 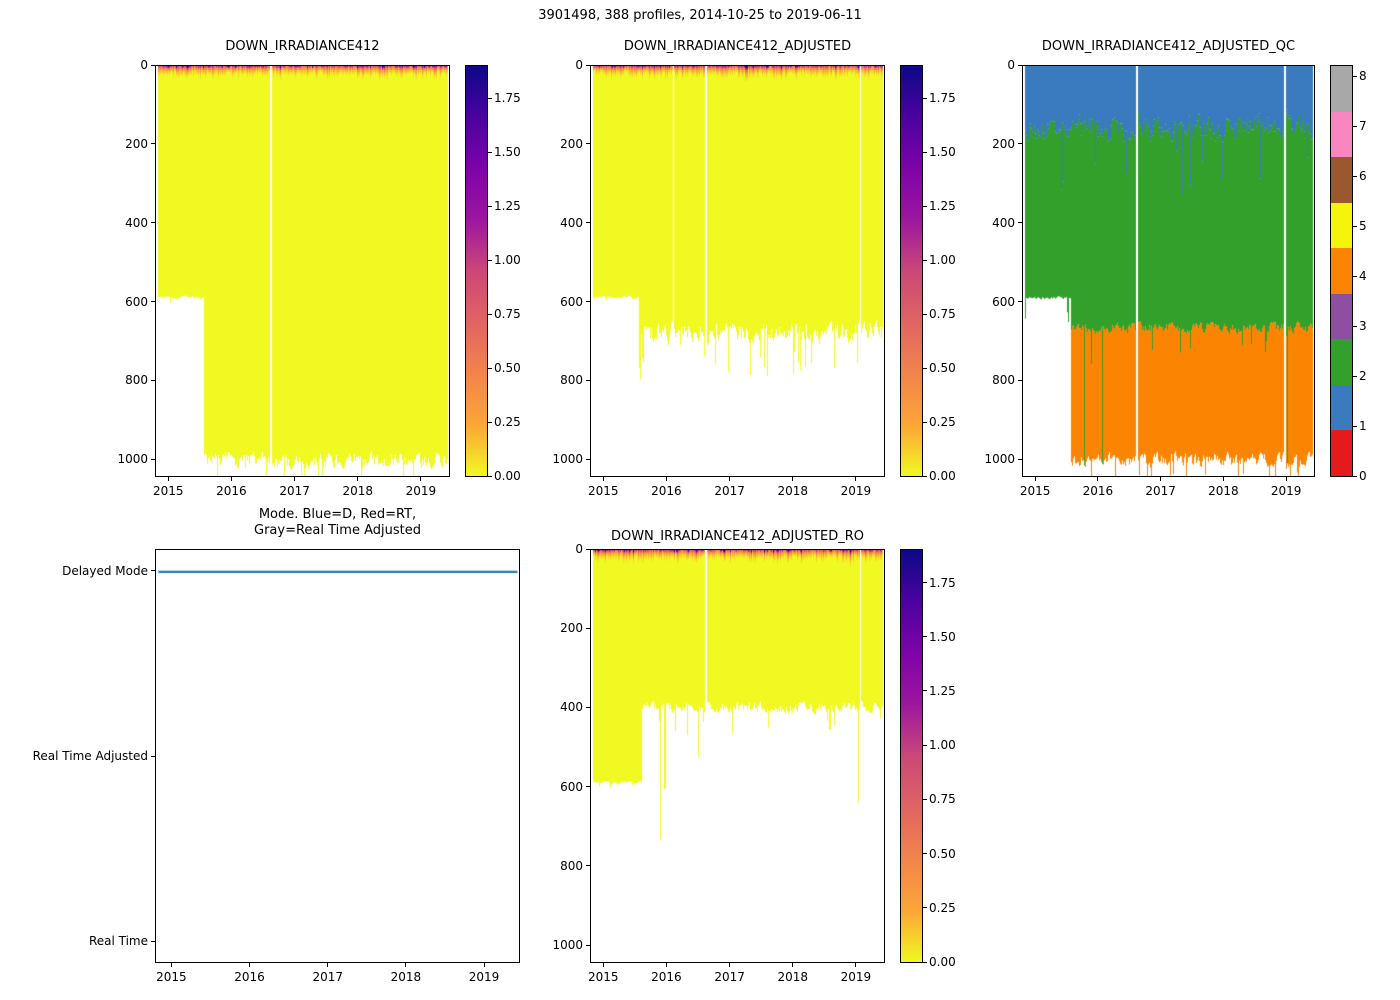 I want to click on colorbar-tick-label: 0.50, so click(x=507, y=368).